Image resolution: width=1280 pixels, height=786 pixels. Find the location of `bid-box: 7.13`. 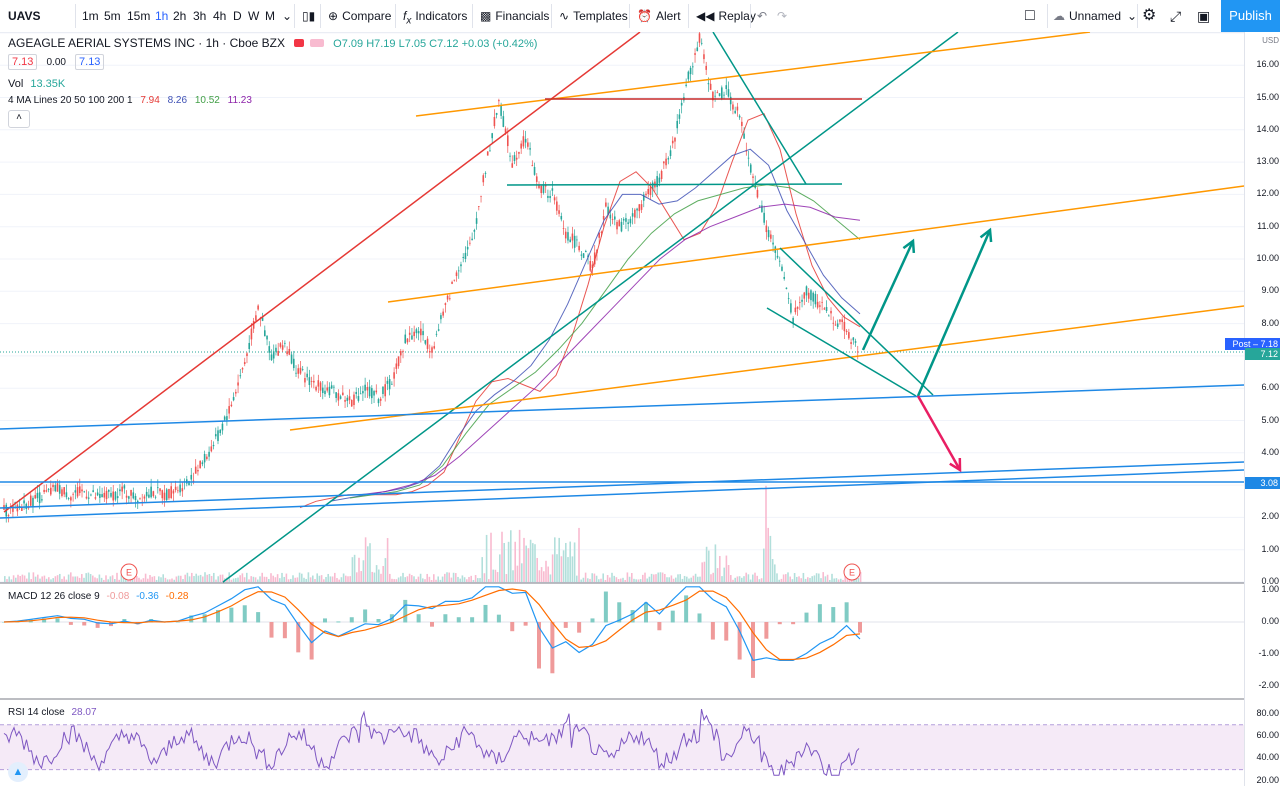

bid-box: 7.13 is located at coordinates (23, 62).